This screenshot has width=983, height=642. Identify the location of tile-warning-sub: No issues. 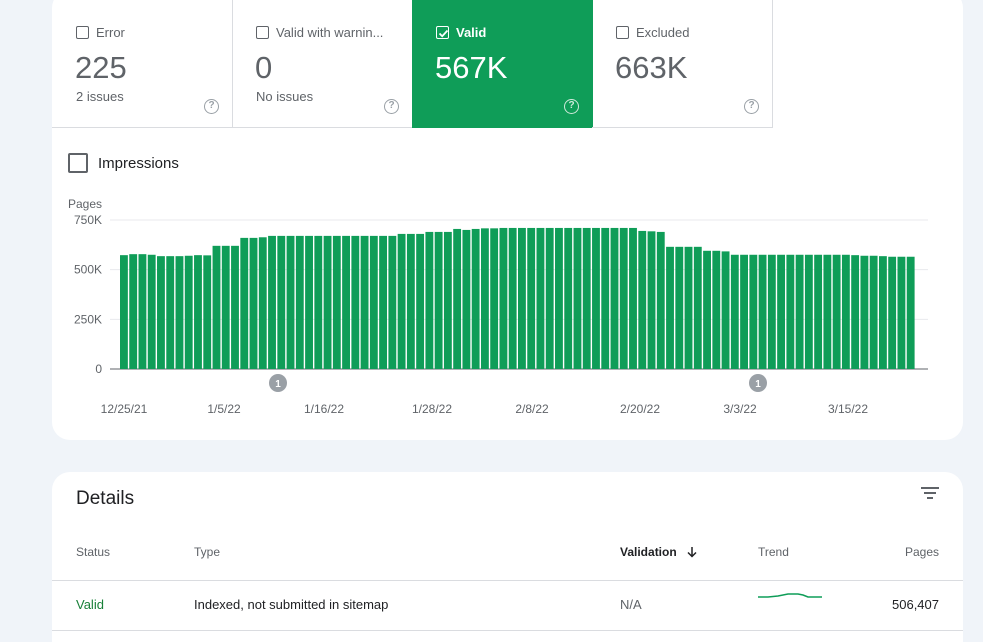
(285, 96).